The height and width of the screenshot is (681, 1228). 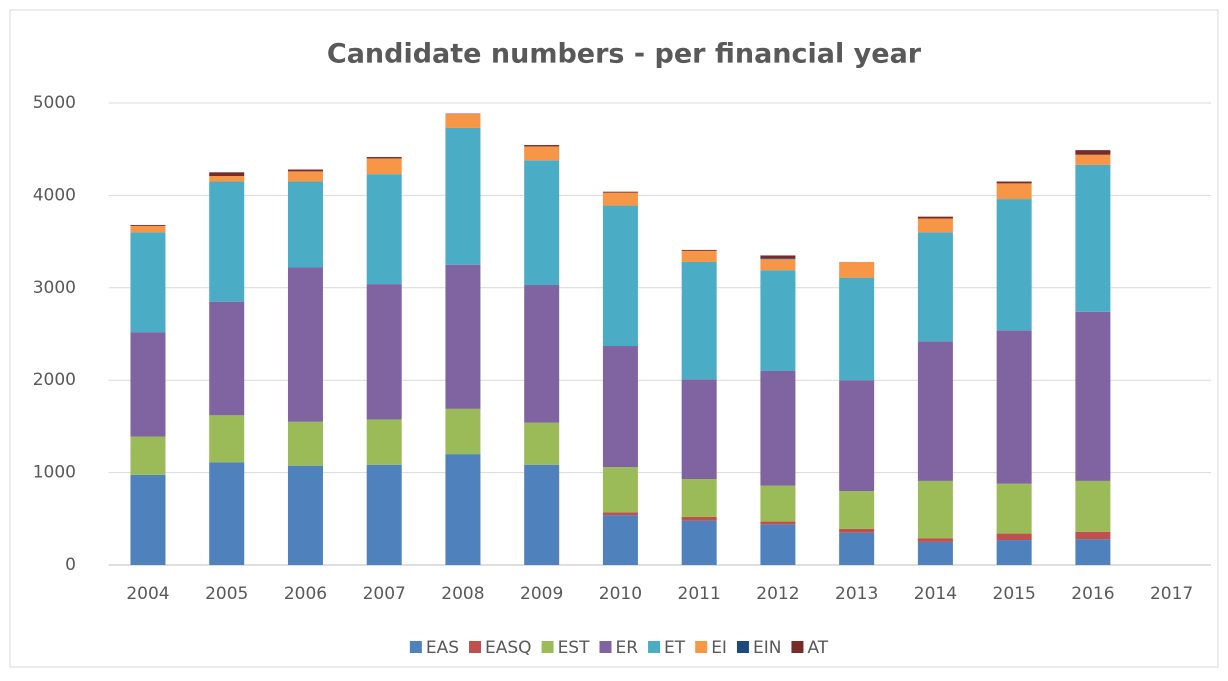 I want to click on y-tick-label: 5000, so click(x=54, y=103).